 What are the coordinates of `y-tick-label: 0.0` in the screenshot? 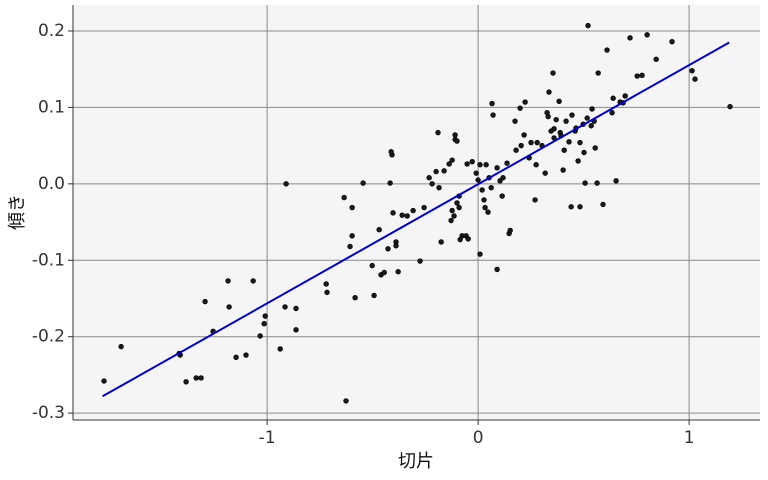 It's located at (51, 184).